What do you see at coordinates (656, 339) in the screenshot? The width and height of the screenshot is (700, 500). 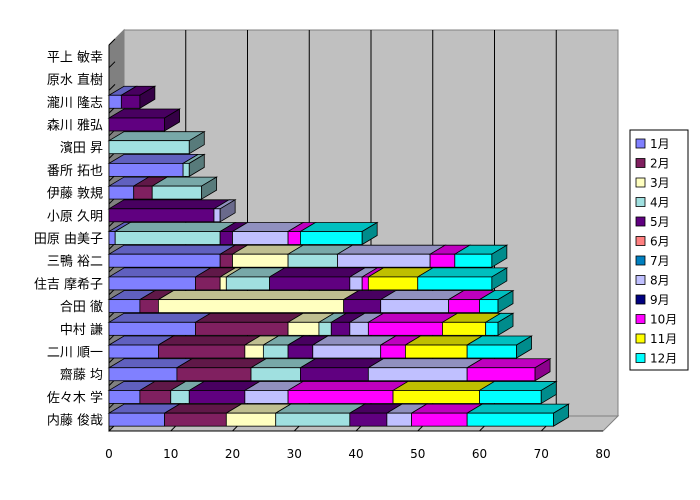 I see `legend-item: 11月` at bounding box center [656, 339].